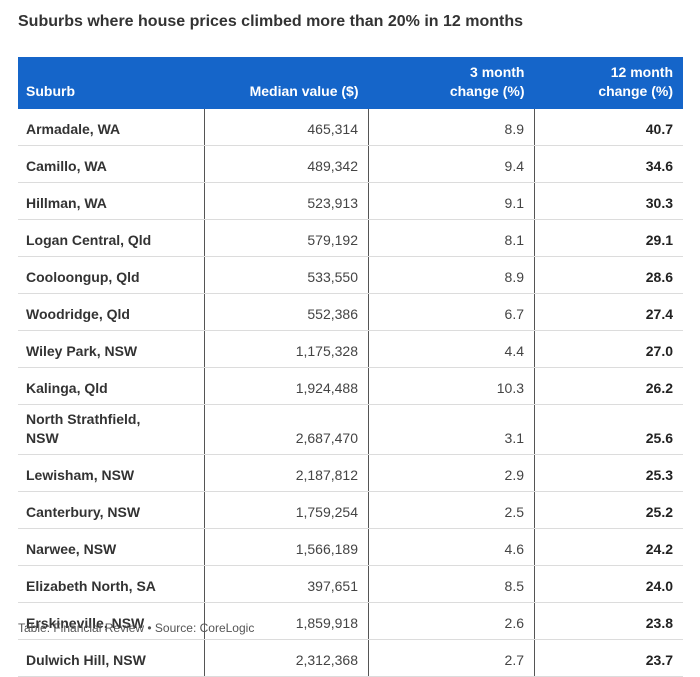  I want to click on table-row: Lewisham, NSW 2,187,812 2.9 25.3, so click(350, 473).